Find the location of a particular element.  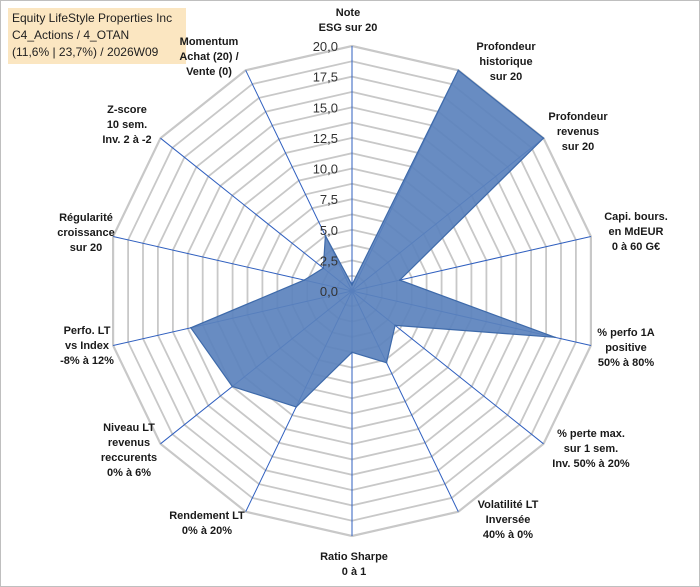

axis-label-line: Vente (0) is located at coordinates (209, 72).